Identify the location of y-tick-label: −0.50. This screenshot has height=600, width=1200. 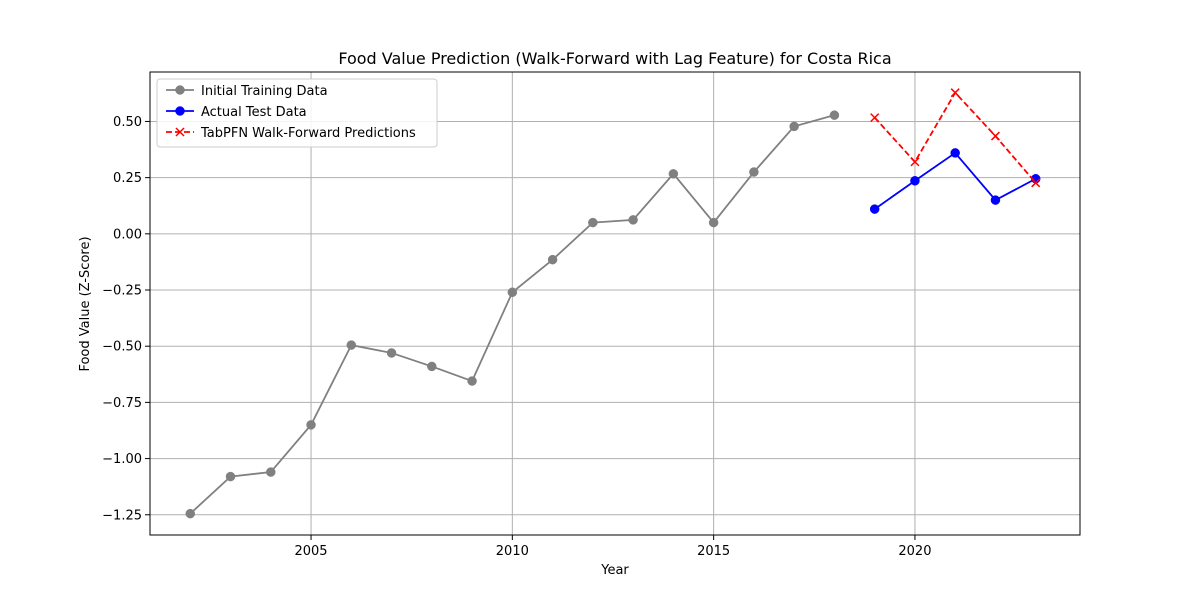
(122, 347).